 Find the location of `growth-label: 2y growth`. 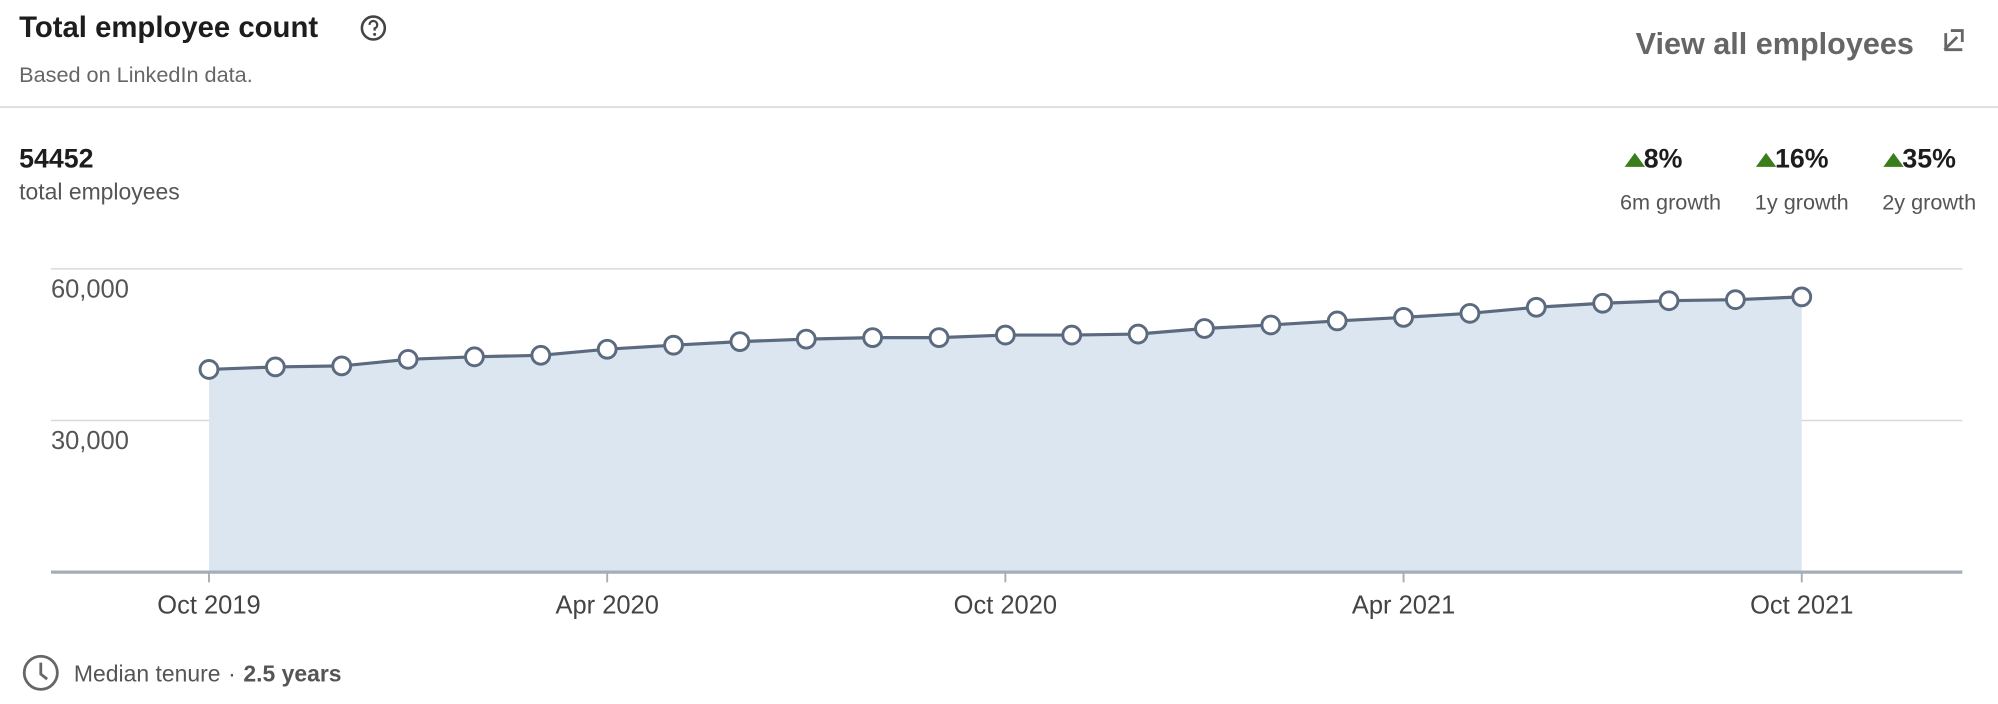

growth-label: 2y growth is located at coordinates (1929, 202).